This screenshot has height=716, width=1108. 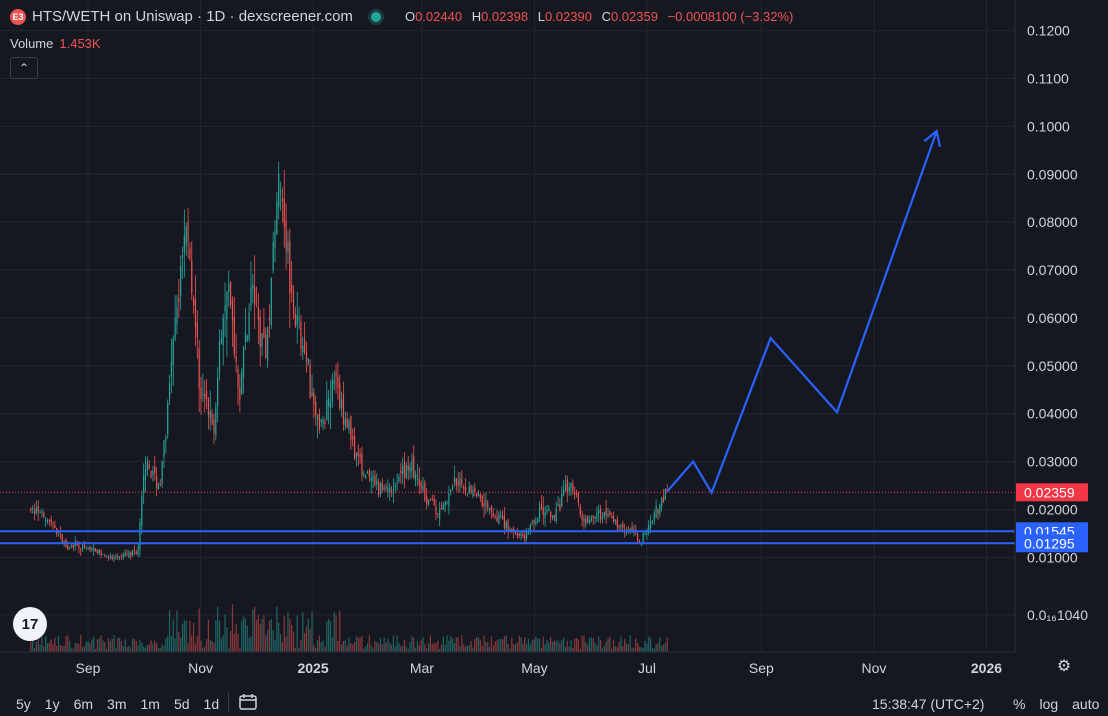 What do you see at coordinates (1086, 704) in the screenshot?
I see `auto-toggle: auto` at bounding box center [1086, 704].